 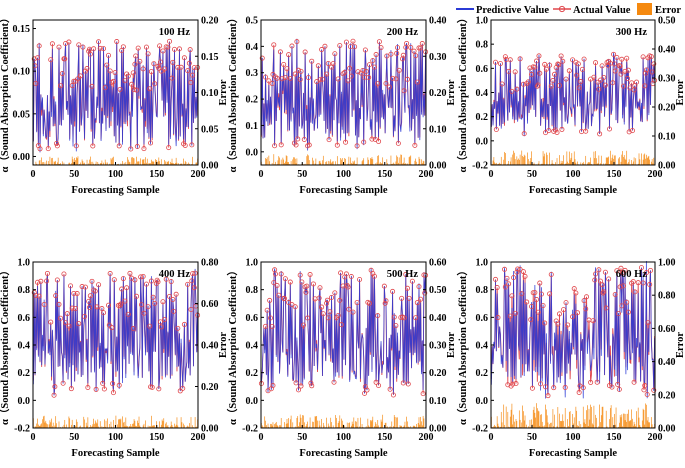 What do you see at coordinates (22, 72) in the screenshot?
I see `y-tick-label: 0.10` at bounding box center [22, 72].